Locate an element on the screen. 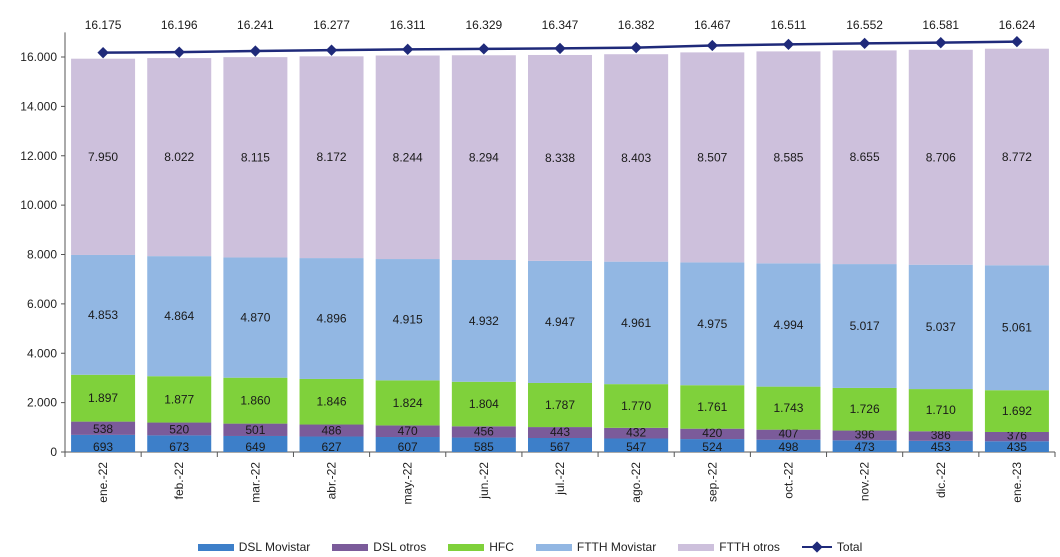 This screenshot has width=1060, height=557. data-label: 443 is located at coordinates (560, 432).